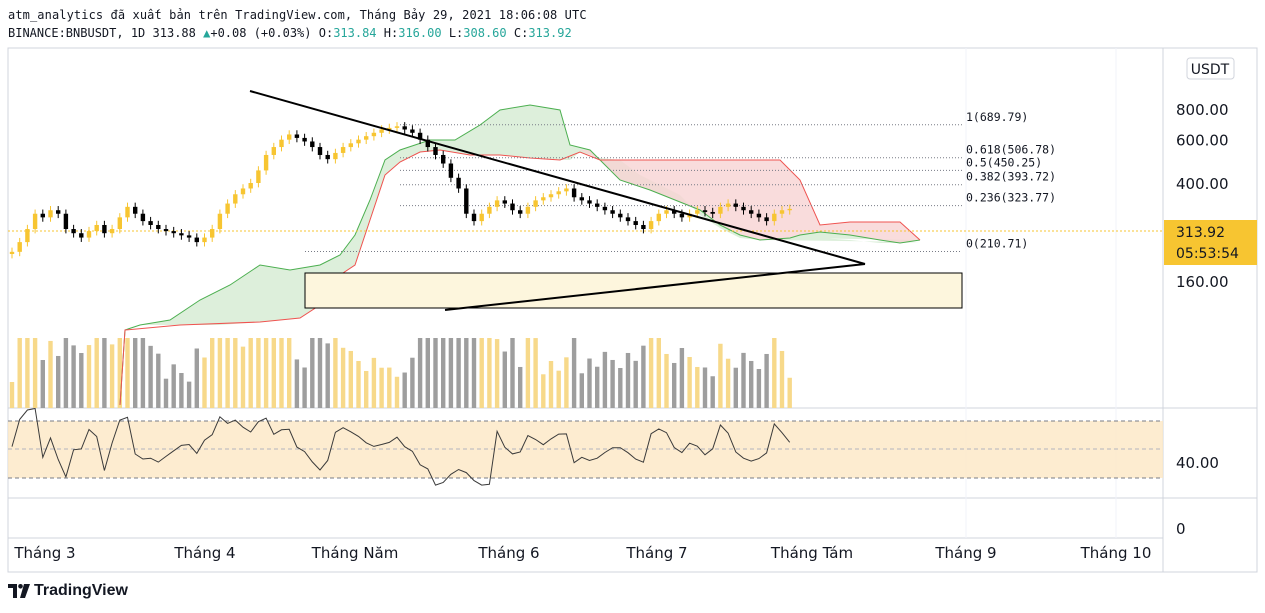 This screenshot has width=1265, height=613. Describe the element at coordinates (965, 553) in the screenshot. I see `month-label: Tháng 9` at that location.